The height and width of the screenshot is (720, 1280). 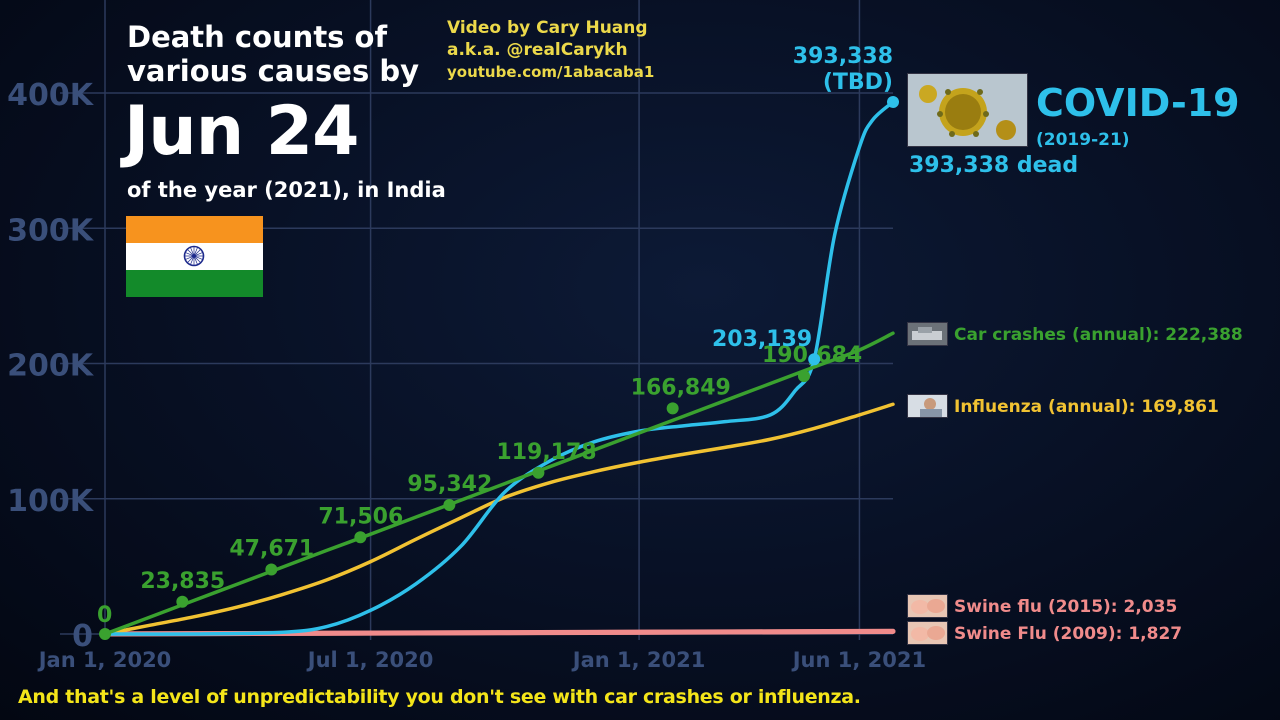 What do you see at coordinates (51, 230) in the screenshot?
I see `y-tick-label: 300K` at bounding box center [51, 230].